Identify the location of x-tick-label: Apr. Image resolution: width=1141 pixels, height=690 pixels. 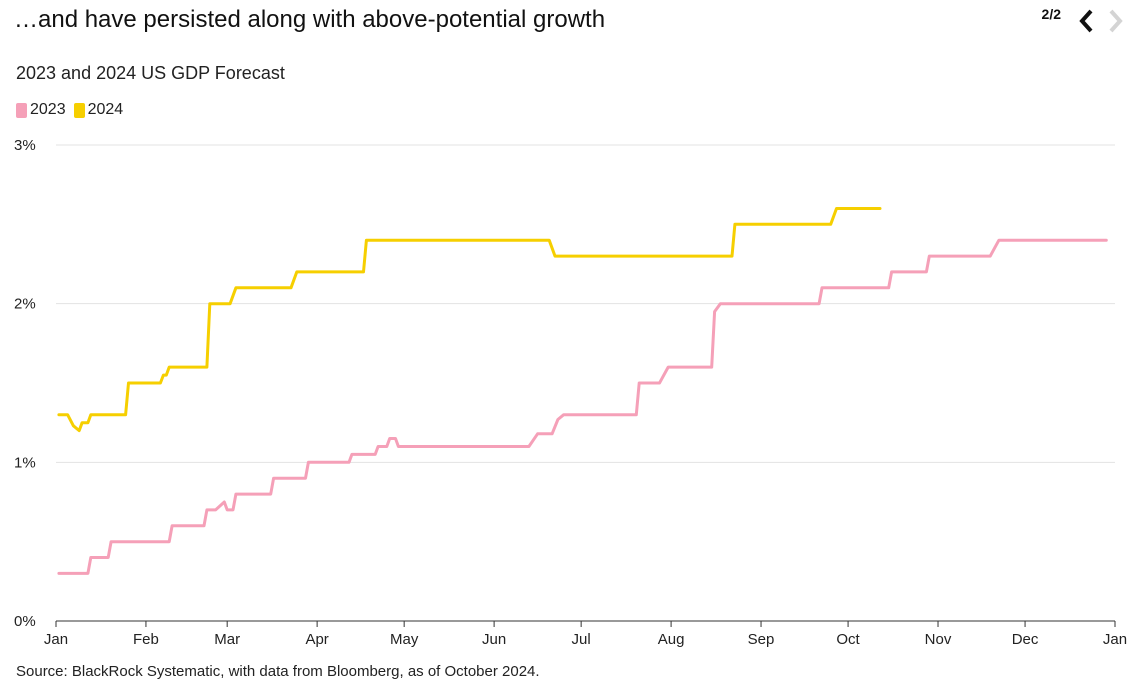
(316, 639).